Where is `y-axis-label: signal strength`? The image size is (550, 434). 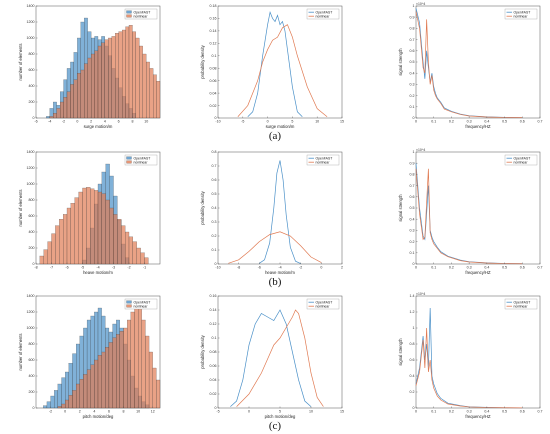 y-axis-label: signal strength is located at coordinates (400, 352).